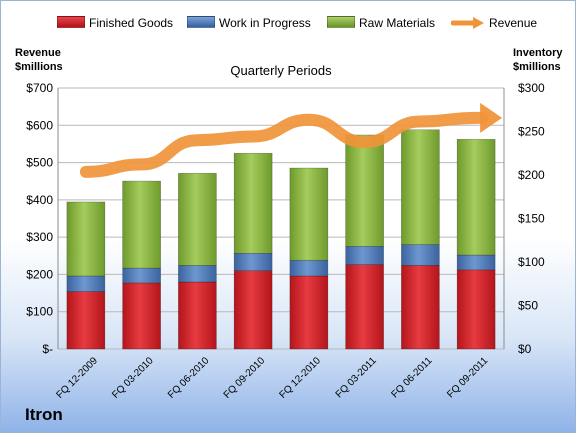 The height and width of the screenshot is (433, 576). I want to click on legend-label: Work in Progress, so click(265, 23).